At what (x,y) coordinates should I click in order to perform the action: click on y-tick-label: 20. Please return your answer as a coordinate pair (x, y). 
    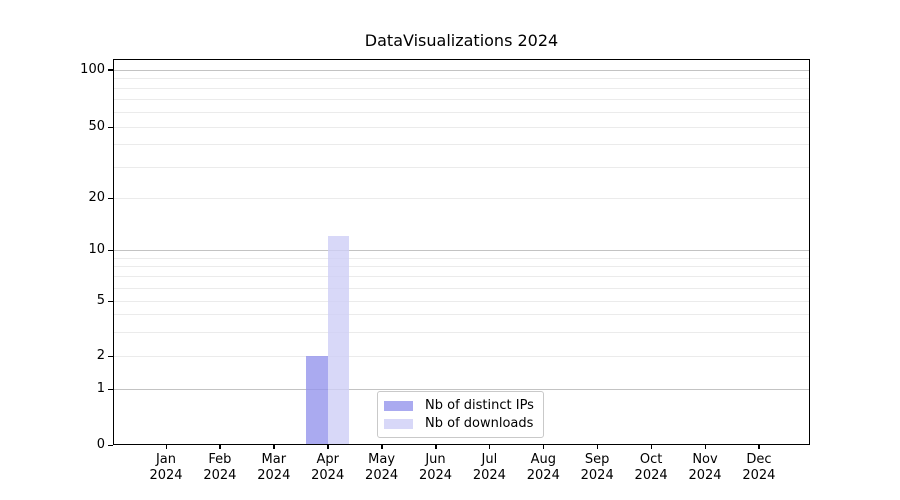
    Looking at the image, I should click on (96, 197).